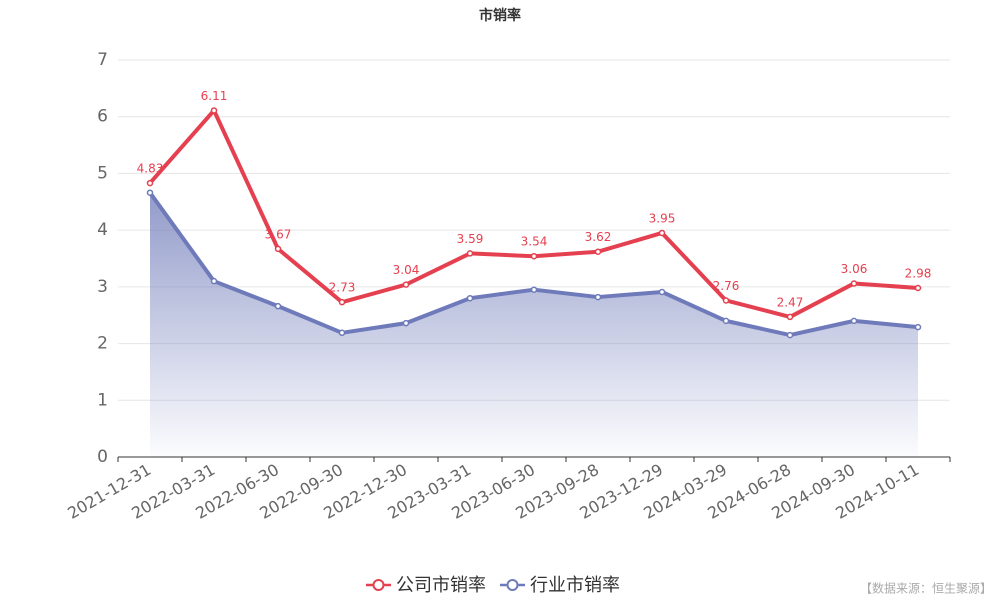  What do you see at coordinates (102, 60) in the screenshot?
I see `y-tick-label: 7` at bounding box center [102, 60].